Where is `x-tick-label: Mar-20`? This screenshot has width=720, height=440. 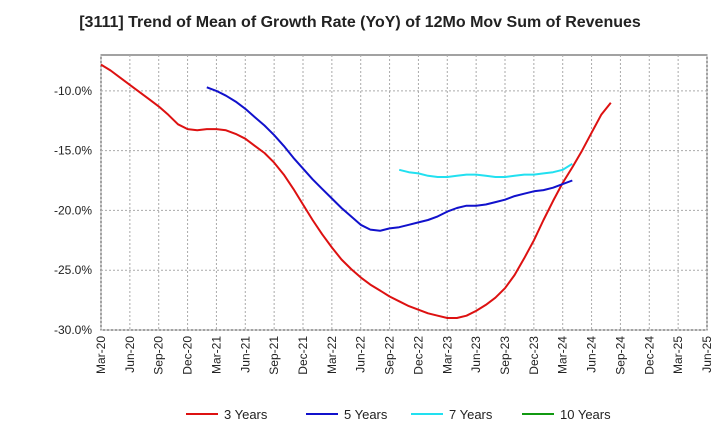
x-tick-label: Mar-20 is located at coordinates (101, 355).